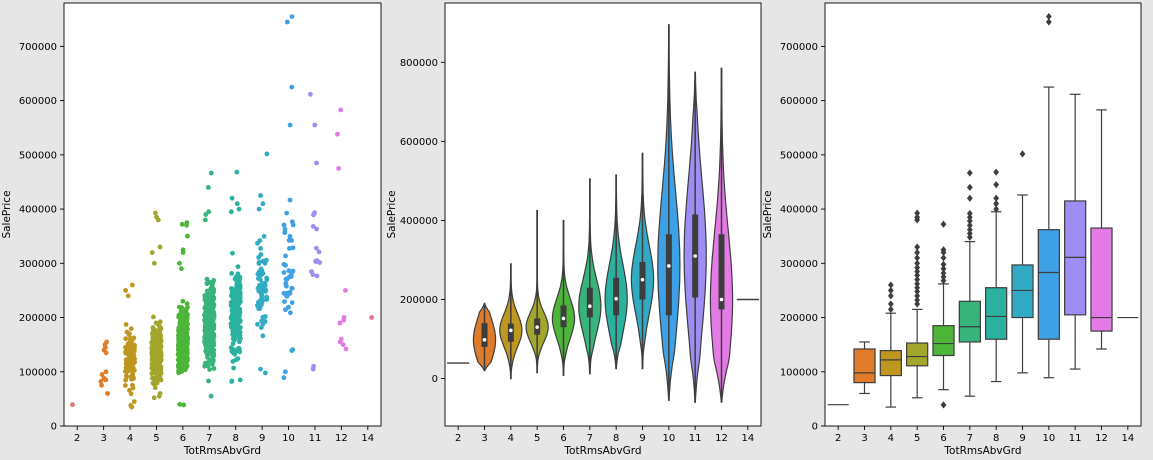 The image size is (1153, 460). Describe the element at coordinates (38, 210) in the screenshot. I see `y-tick-label: 400000` at that location.